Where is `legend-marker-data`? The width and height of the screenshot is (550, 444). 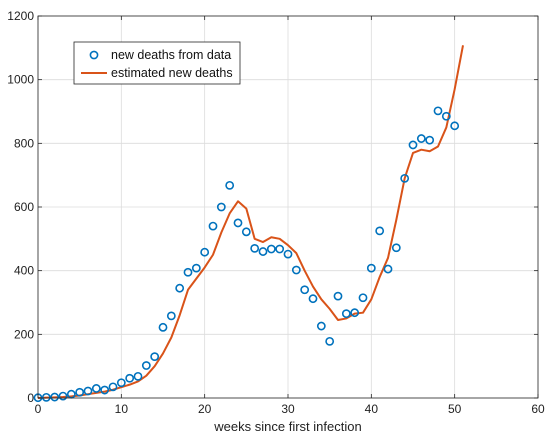 legend-marker-data is located at coordinates (94, 55).